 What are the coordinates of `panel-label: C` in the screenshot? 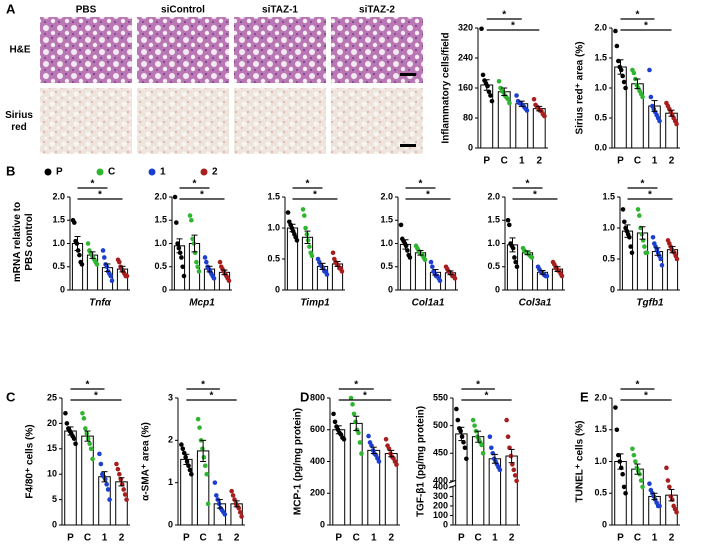 It's located at (11, 396).